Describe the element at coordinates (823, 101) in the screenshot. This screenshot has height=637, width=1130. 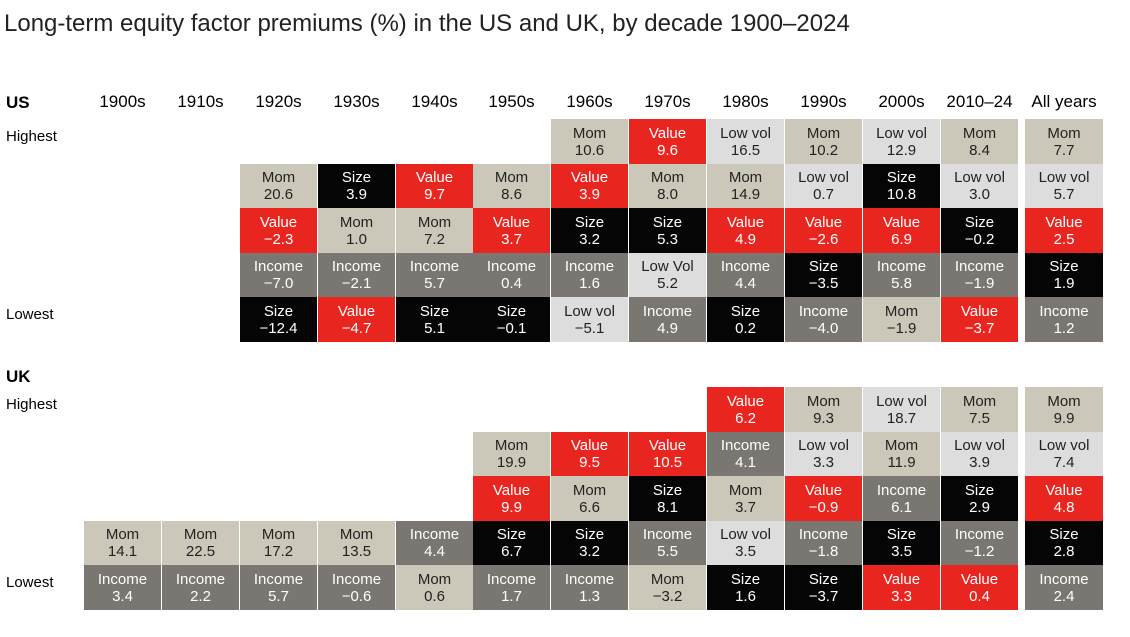
I see `decade-label: 1990s` at that location.